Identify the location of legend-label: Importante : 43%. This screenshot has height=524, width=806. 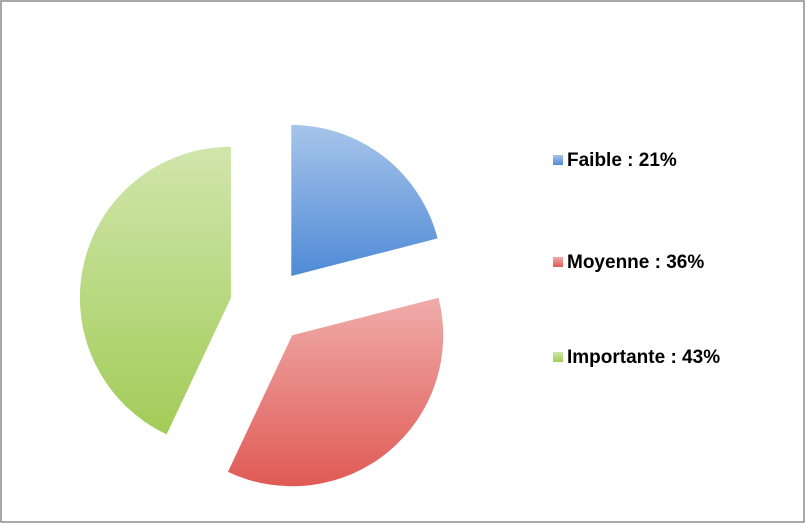
(643, 357).